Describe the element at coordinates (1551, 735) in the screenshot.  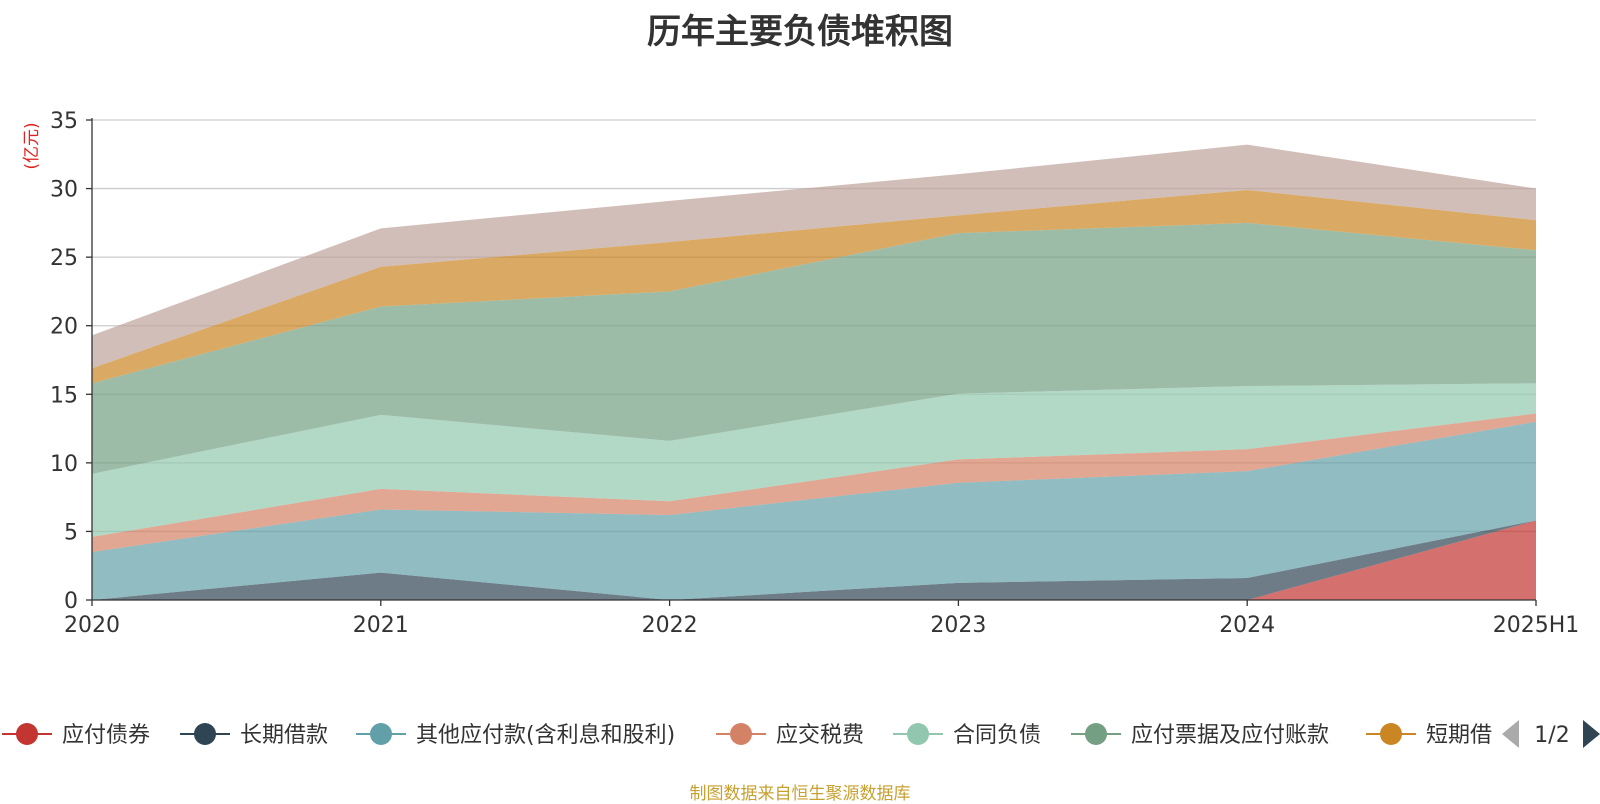
I see `legend-page-indicator: 1/2` at that location.